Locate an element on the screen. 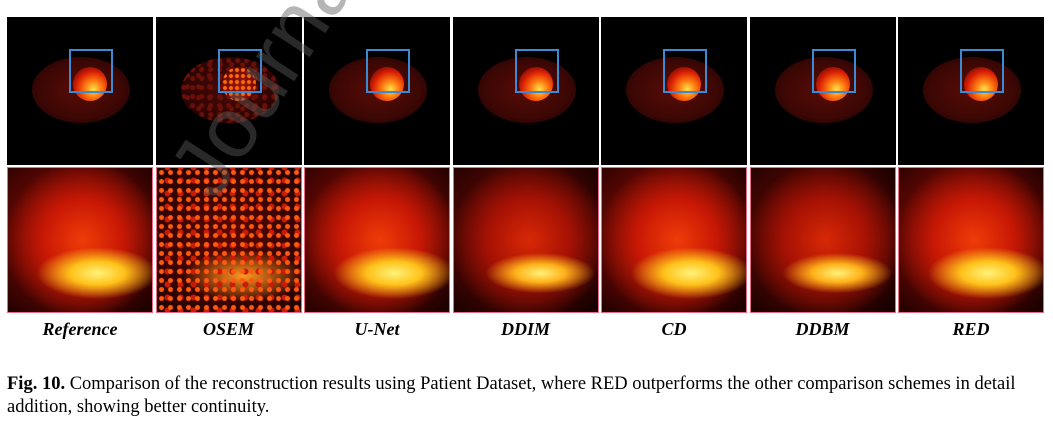 The width and height of the screenshot is (1053, 421). full-slice-image-cd is located at coordinates (674, 91).